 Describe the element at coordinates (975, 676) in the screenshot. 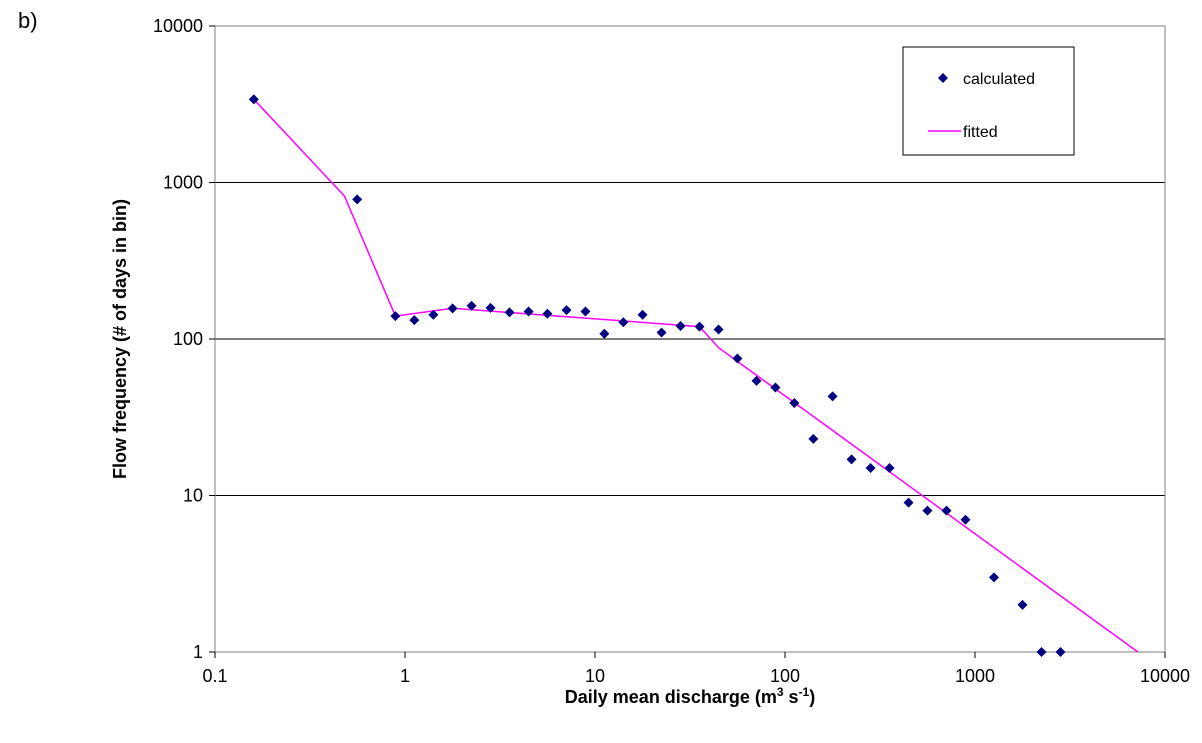

I see `x-tick-label-1000: 1000` at that location.